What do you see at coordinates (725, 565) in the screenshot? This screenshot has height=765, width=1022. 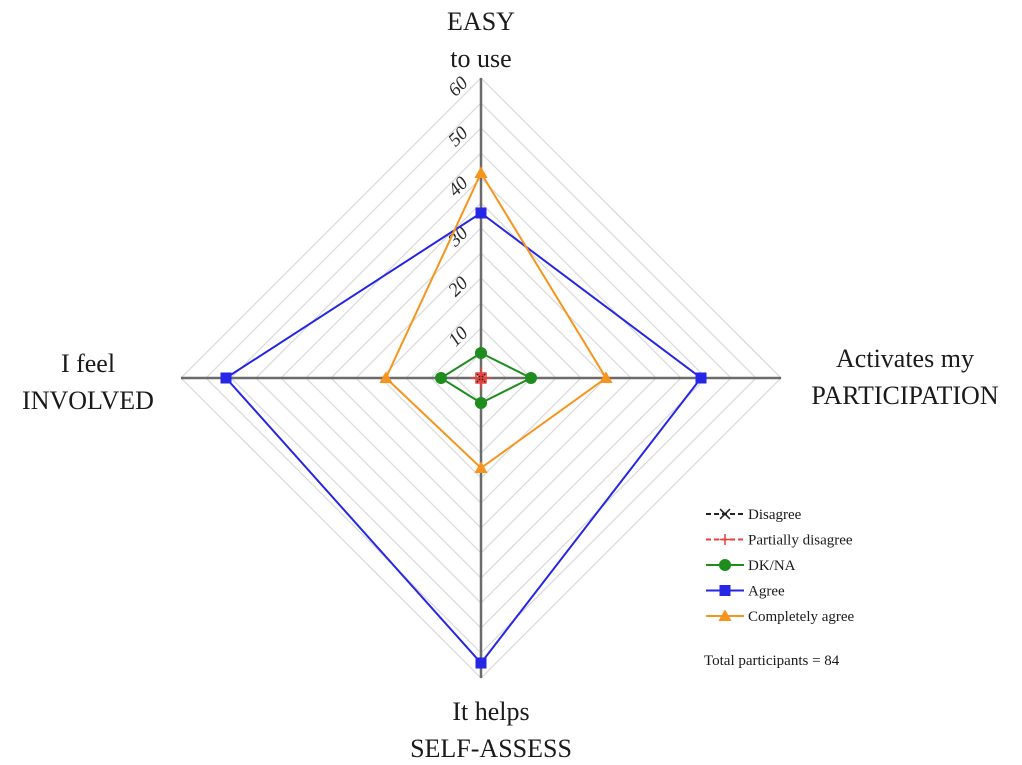 I see `legend-marker-dk-na` at bounding box center [725, 565].